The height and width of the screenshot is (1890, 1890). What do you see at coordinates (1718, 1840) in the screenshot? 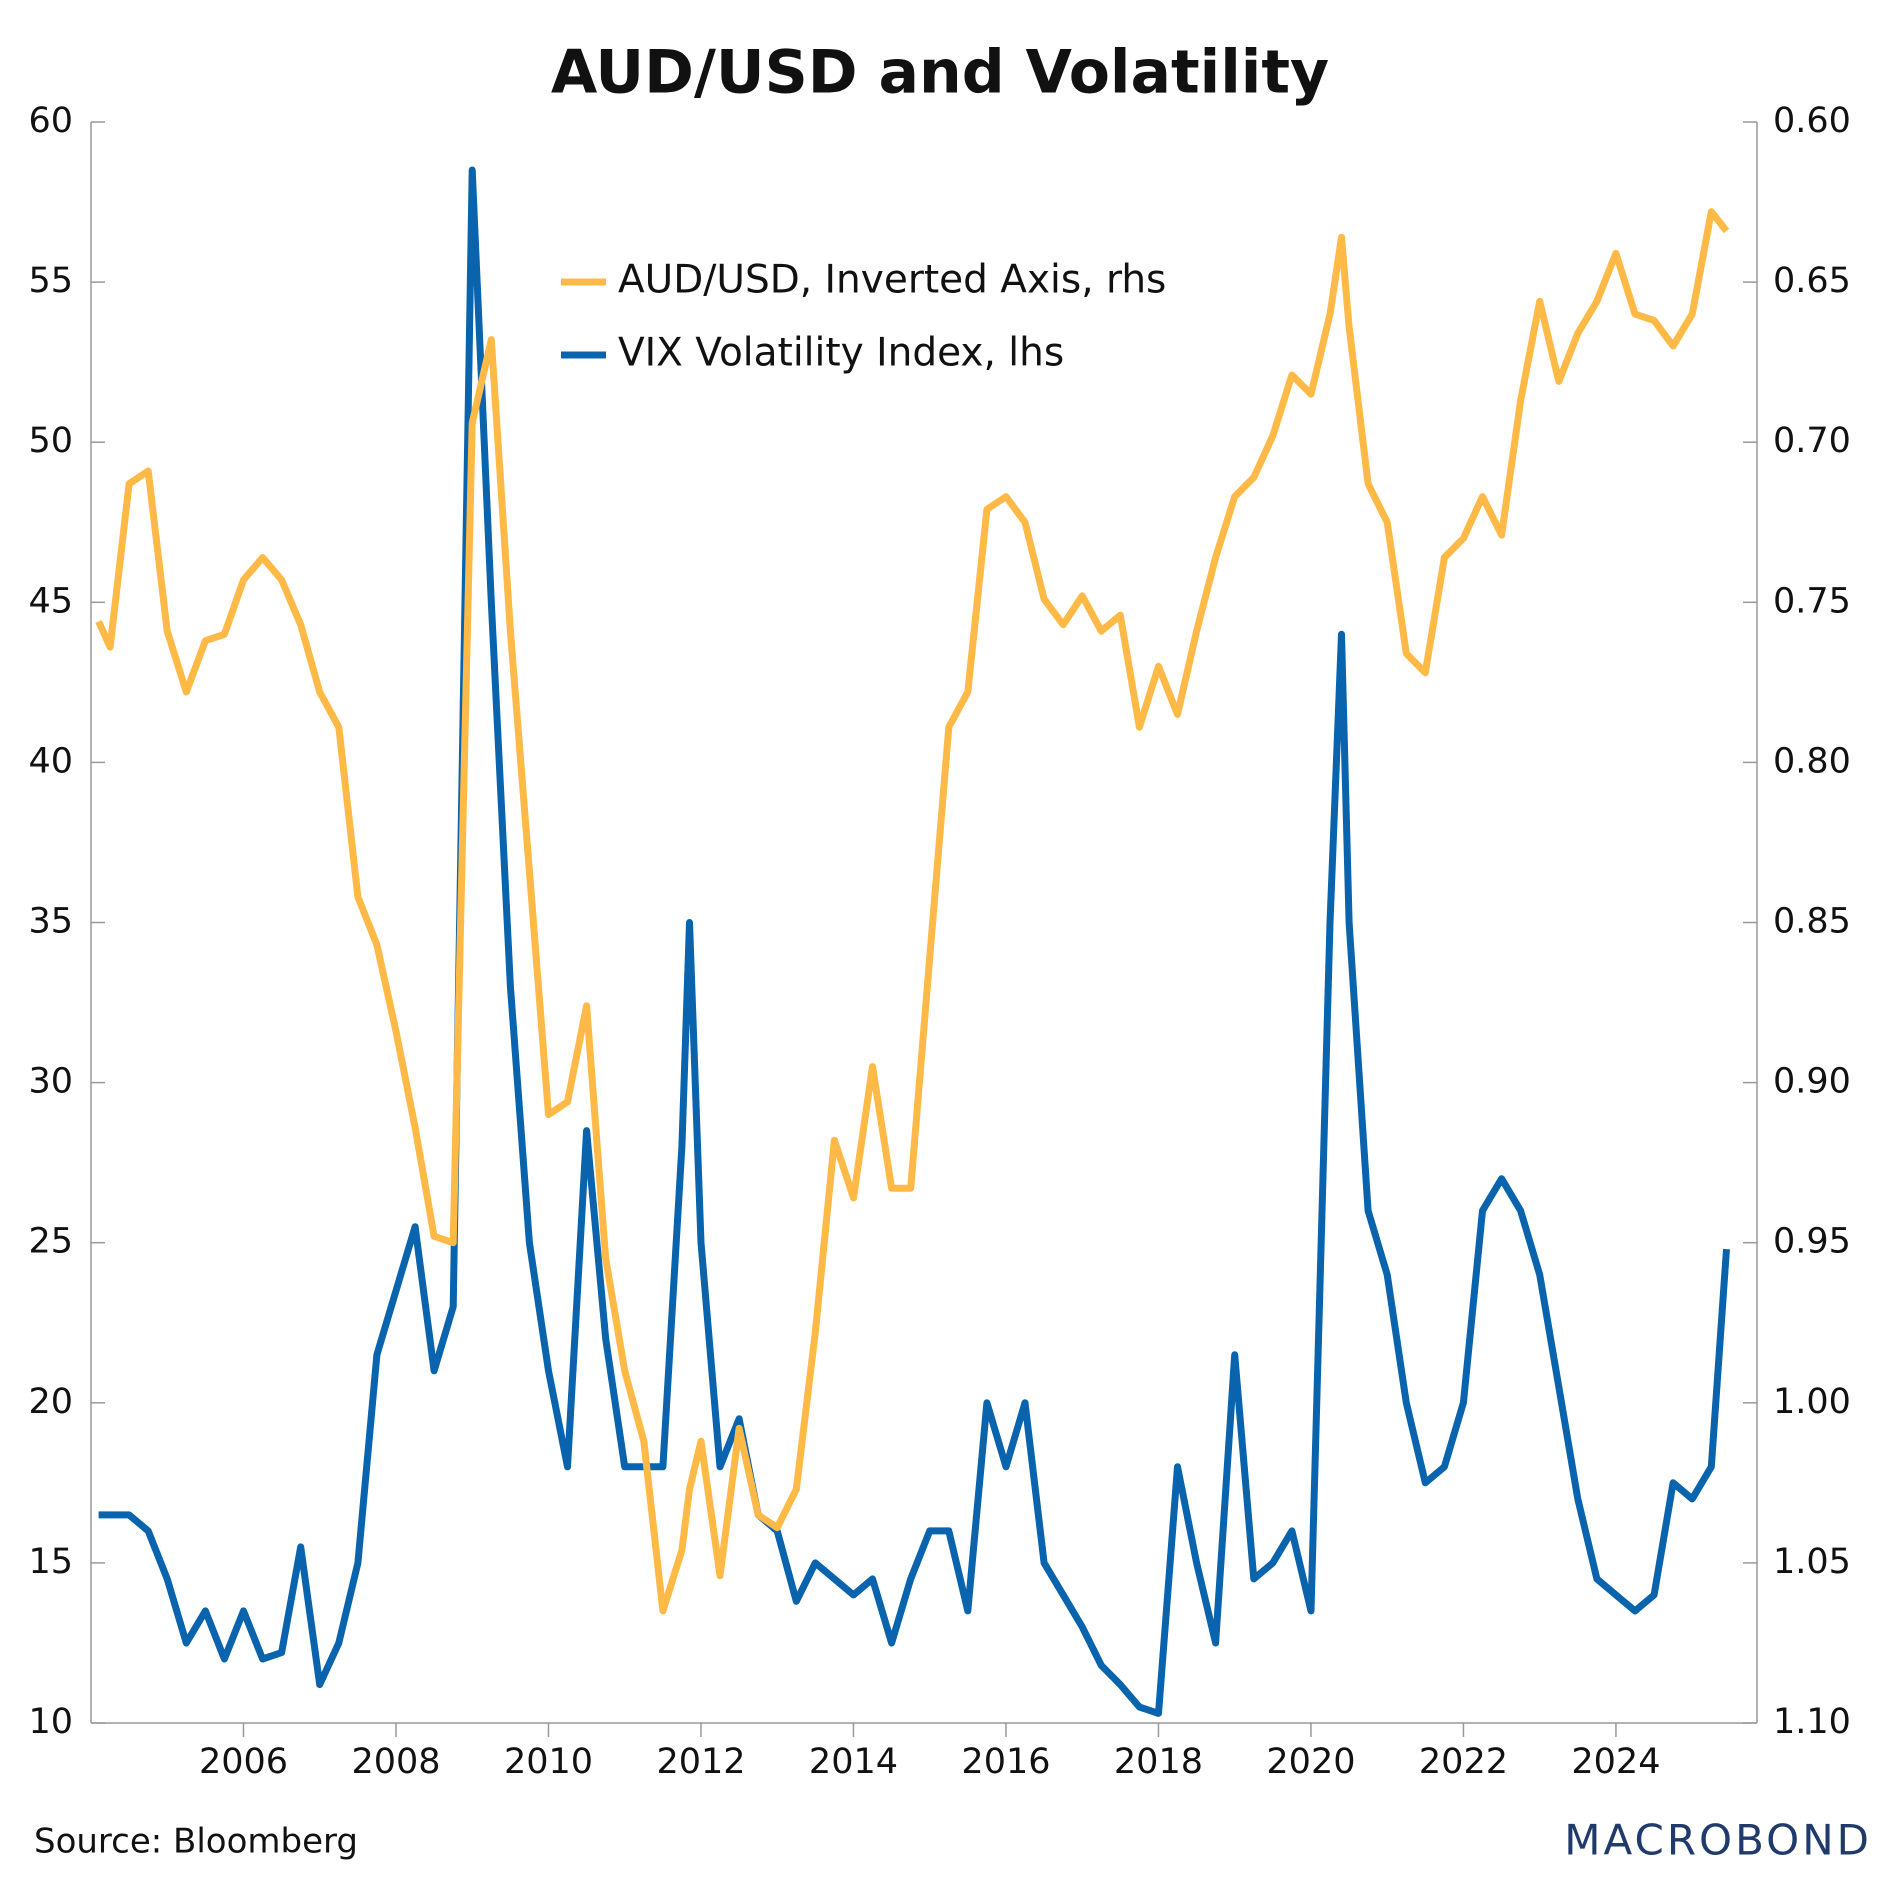
I see `logo: MACROBOND` at bounding box center [1718, 1840].